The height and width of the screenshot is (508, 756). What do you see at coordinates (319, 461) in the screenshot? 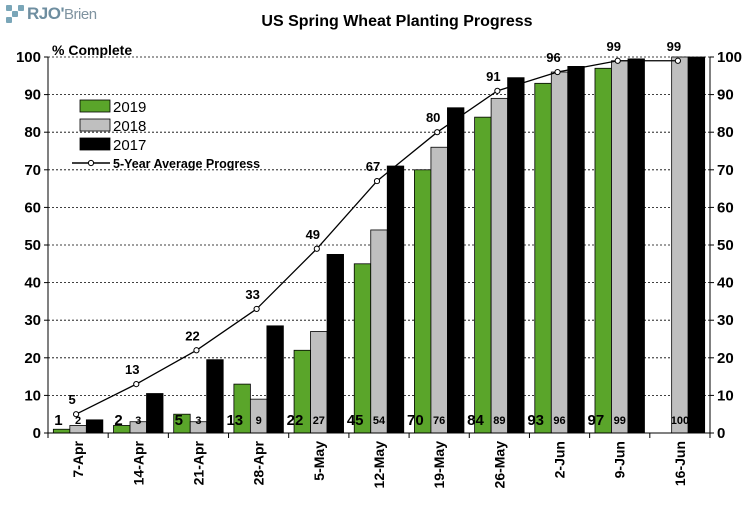
I see `x-tick-label: 5-May` at bounding box center [319, 461].